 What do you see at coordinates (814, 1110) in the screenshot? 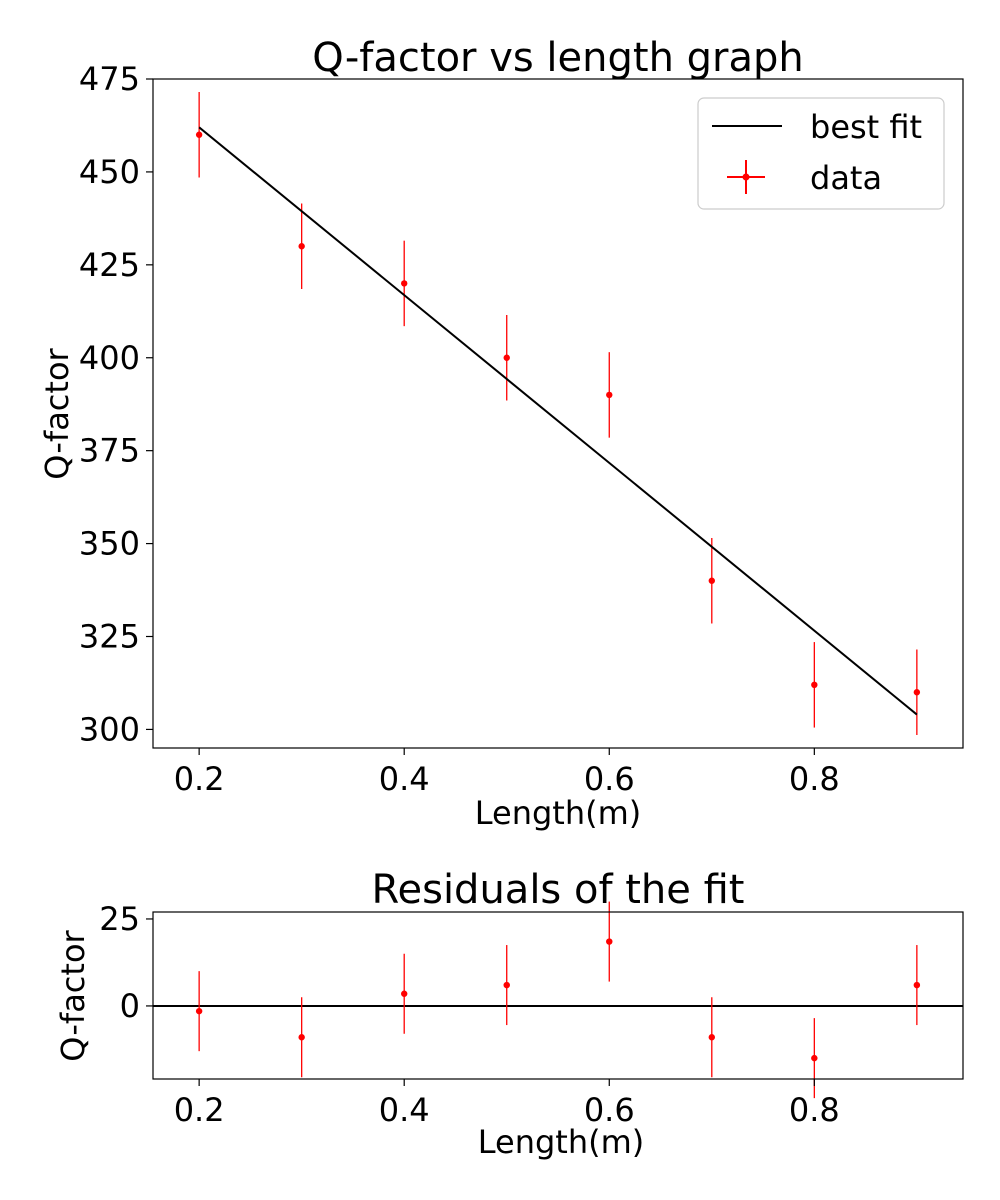
I see `residuals-chart-x-tick-label: 0.8` at bounding box center [814, 1110].